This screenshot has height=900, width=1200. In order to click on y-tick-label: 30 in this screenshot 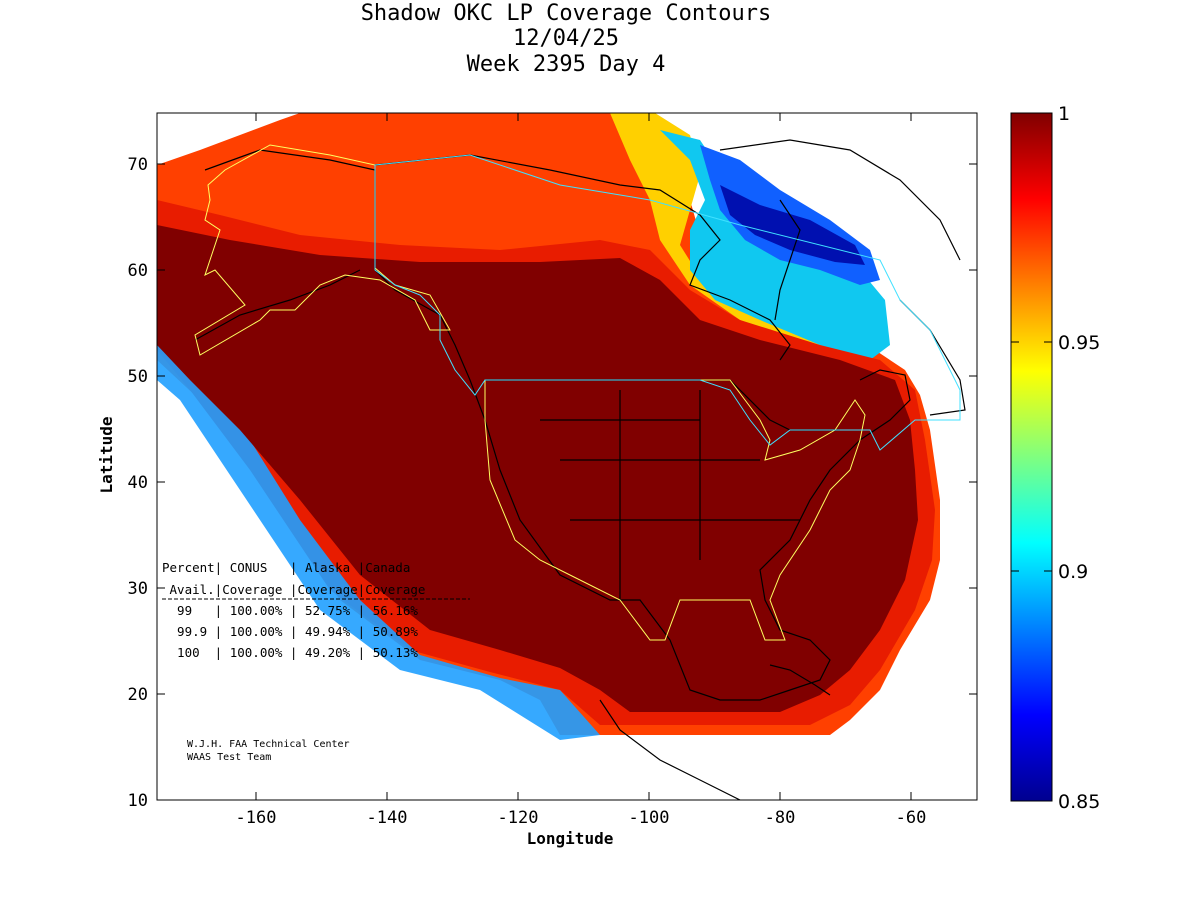, I will do `click(138, 589)`.